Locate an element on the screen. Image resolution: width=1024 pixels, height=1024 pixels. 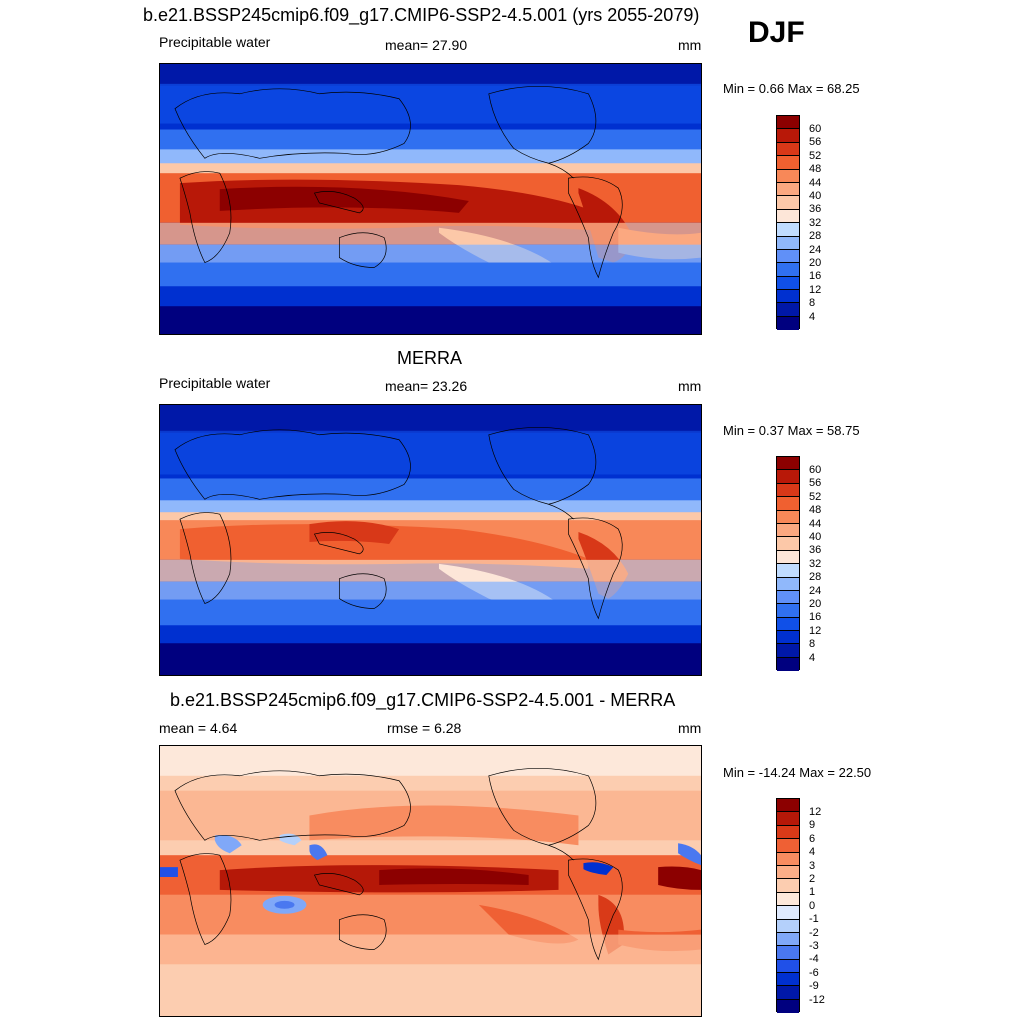
panel2-map is located at coordinates (430, 540).